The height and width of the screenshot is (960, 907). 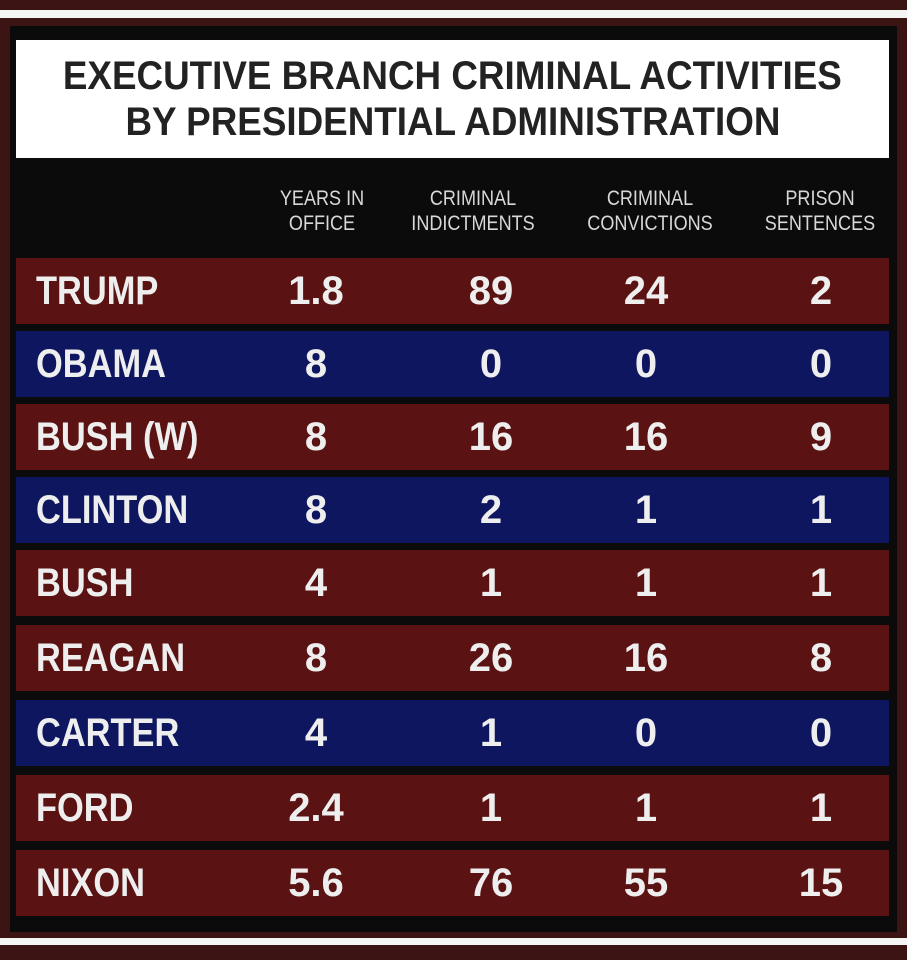 I want to click on row-name: FORD, so click(x=85, y=808).